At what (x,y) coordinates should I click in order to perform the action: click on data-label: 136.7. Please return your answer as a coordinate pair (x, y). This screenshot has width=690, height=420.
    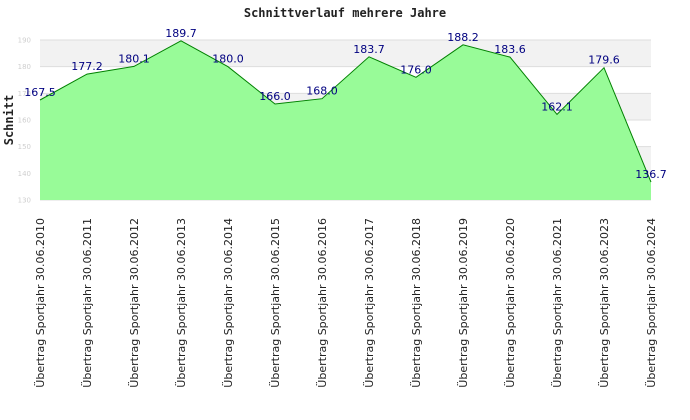
    Looking at the image, I should click on (651, 174).